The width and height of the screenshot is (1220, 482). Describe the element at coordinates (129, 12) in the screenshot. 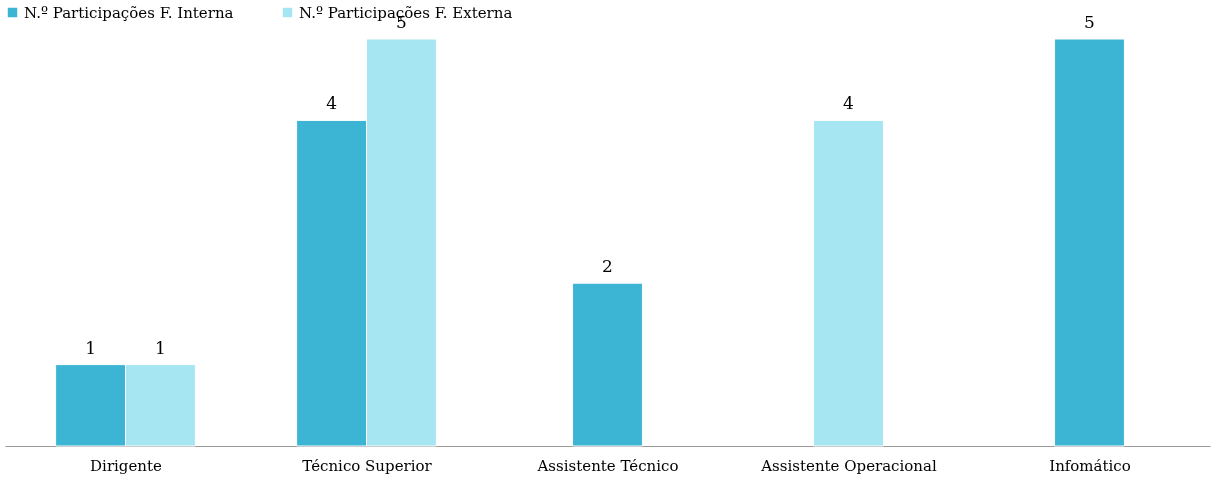

I see `legend-label: N.º Participações F. Interna` at that location.